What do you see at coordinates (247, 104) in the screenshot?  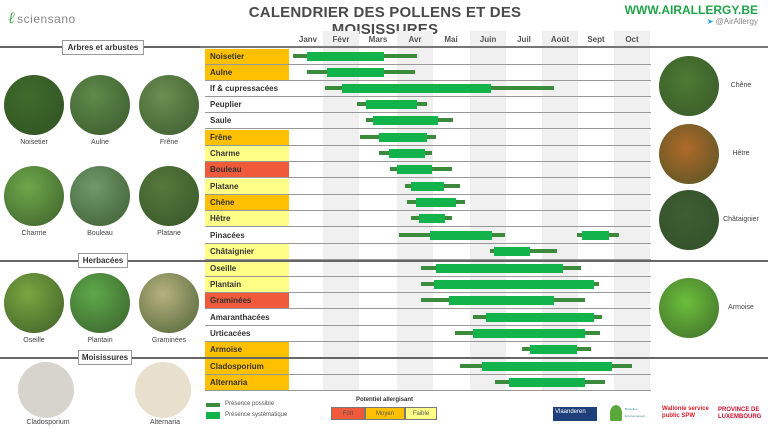 I see `row-label: Peuplier` at bounding box center [247, 104].